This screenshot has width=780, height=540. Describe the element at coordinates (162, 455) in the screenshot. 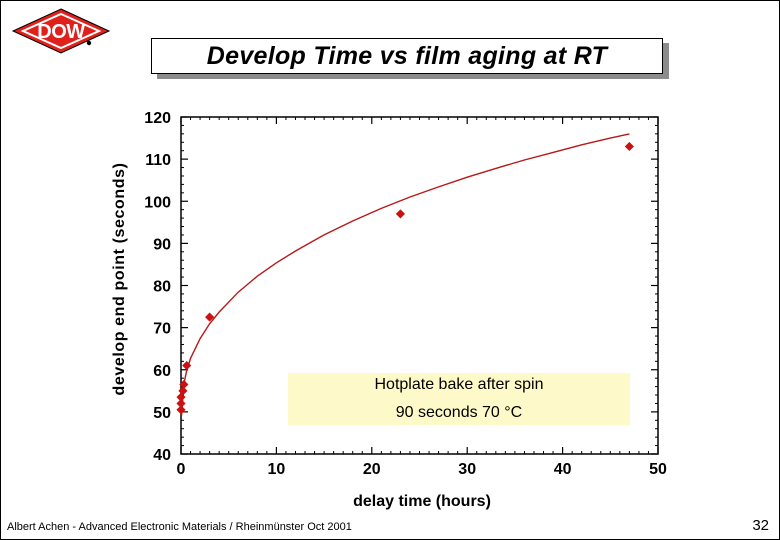

I see `y-tick-label: 40` at that location.